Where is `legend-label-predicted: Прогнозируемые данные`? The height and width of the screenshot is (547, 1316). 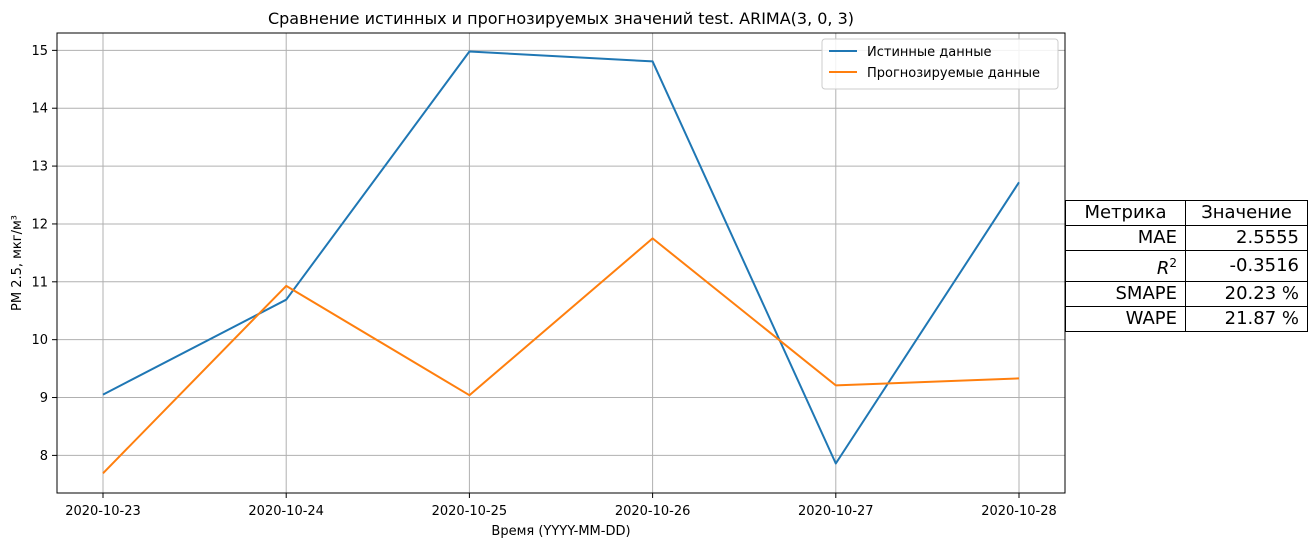 legend-label-predicted: Прогнозируемые данные is located at coordinates (953, 73).